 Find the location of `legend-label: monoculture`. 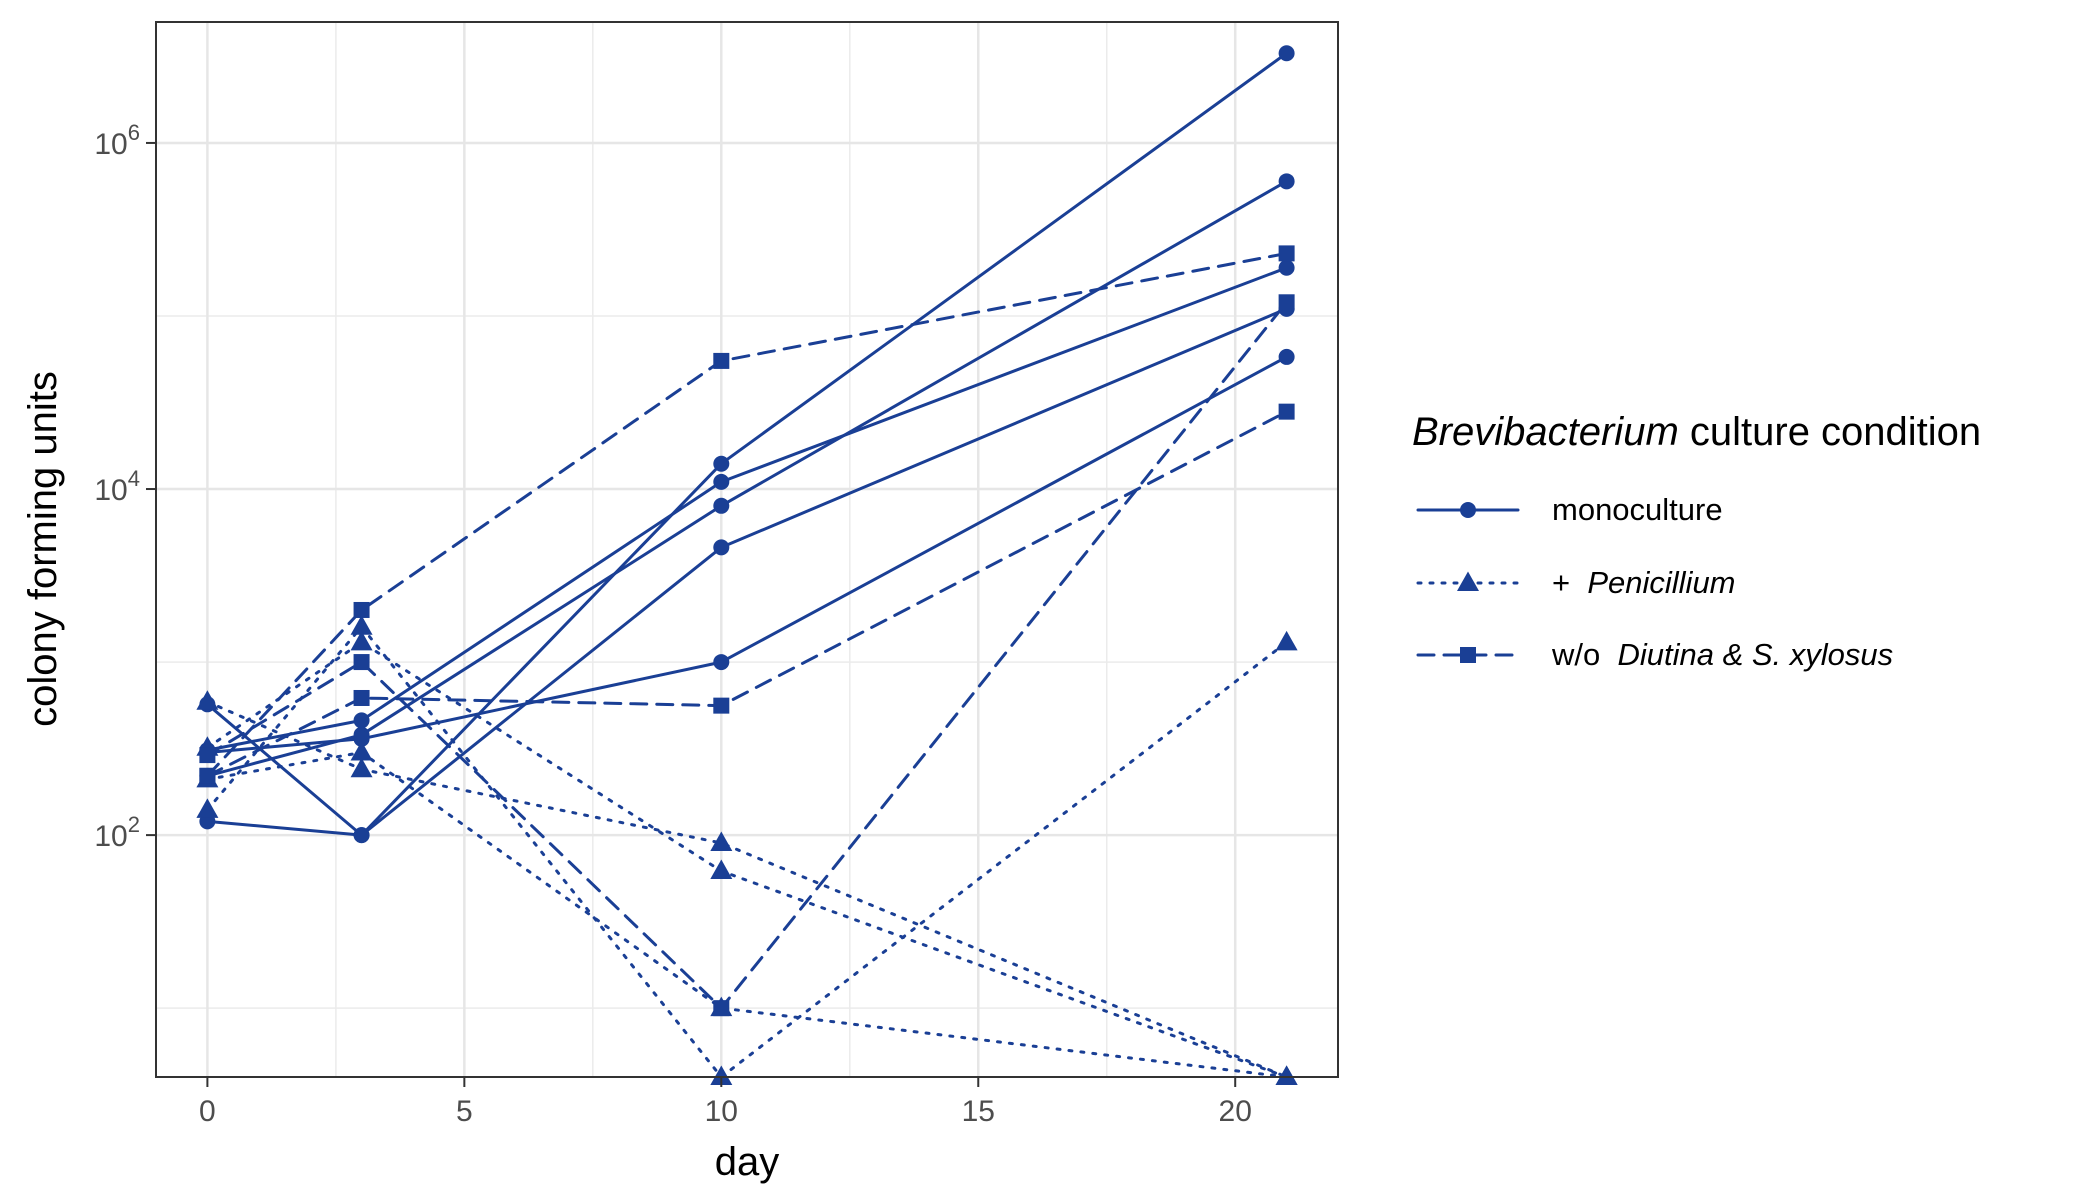

legend-label: monoculture is located at coordinates (1637, 509).